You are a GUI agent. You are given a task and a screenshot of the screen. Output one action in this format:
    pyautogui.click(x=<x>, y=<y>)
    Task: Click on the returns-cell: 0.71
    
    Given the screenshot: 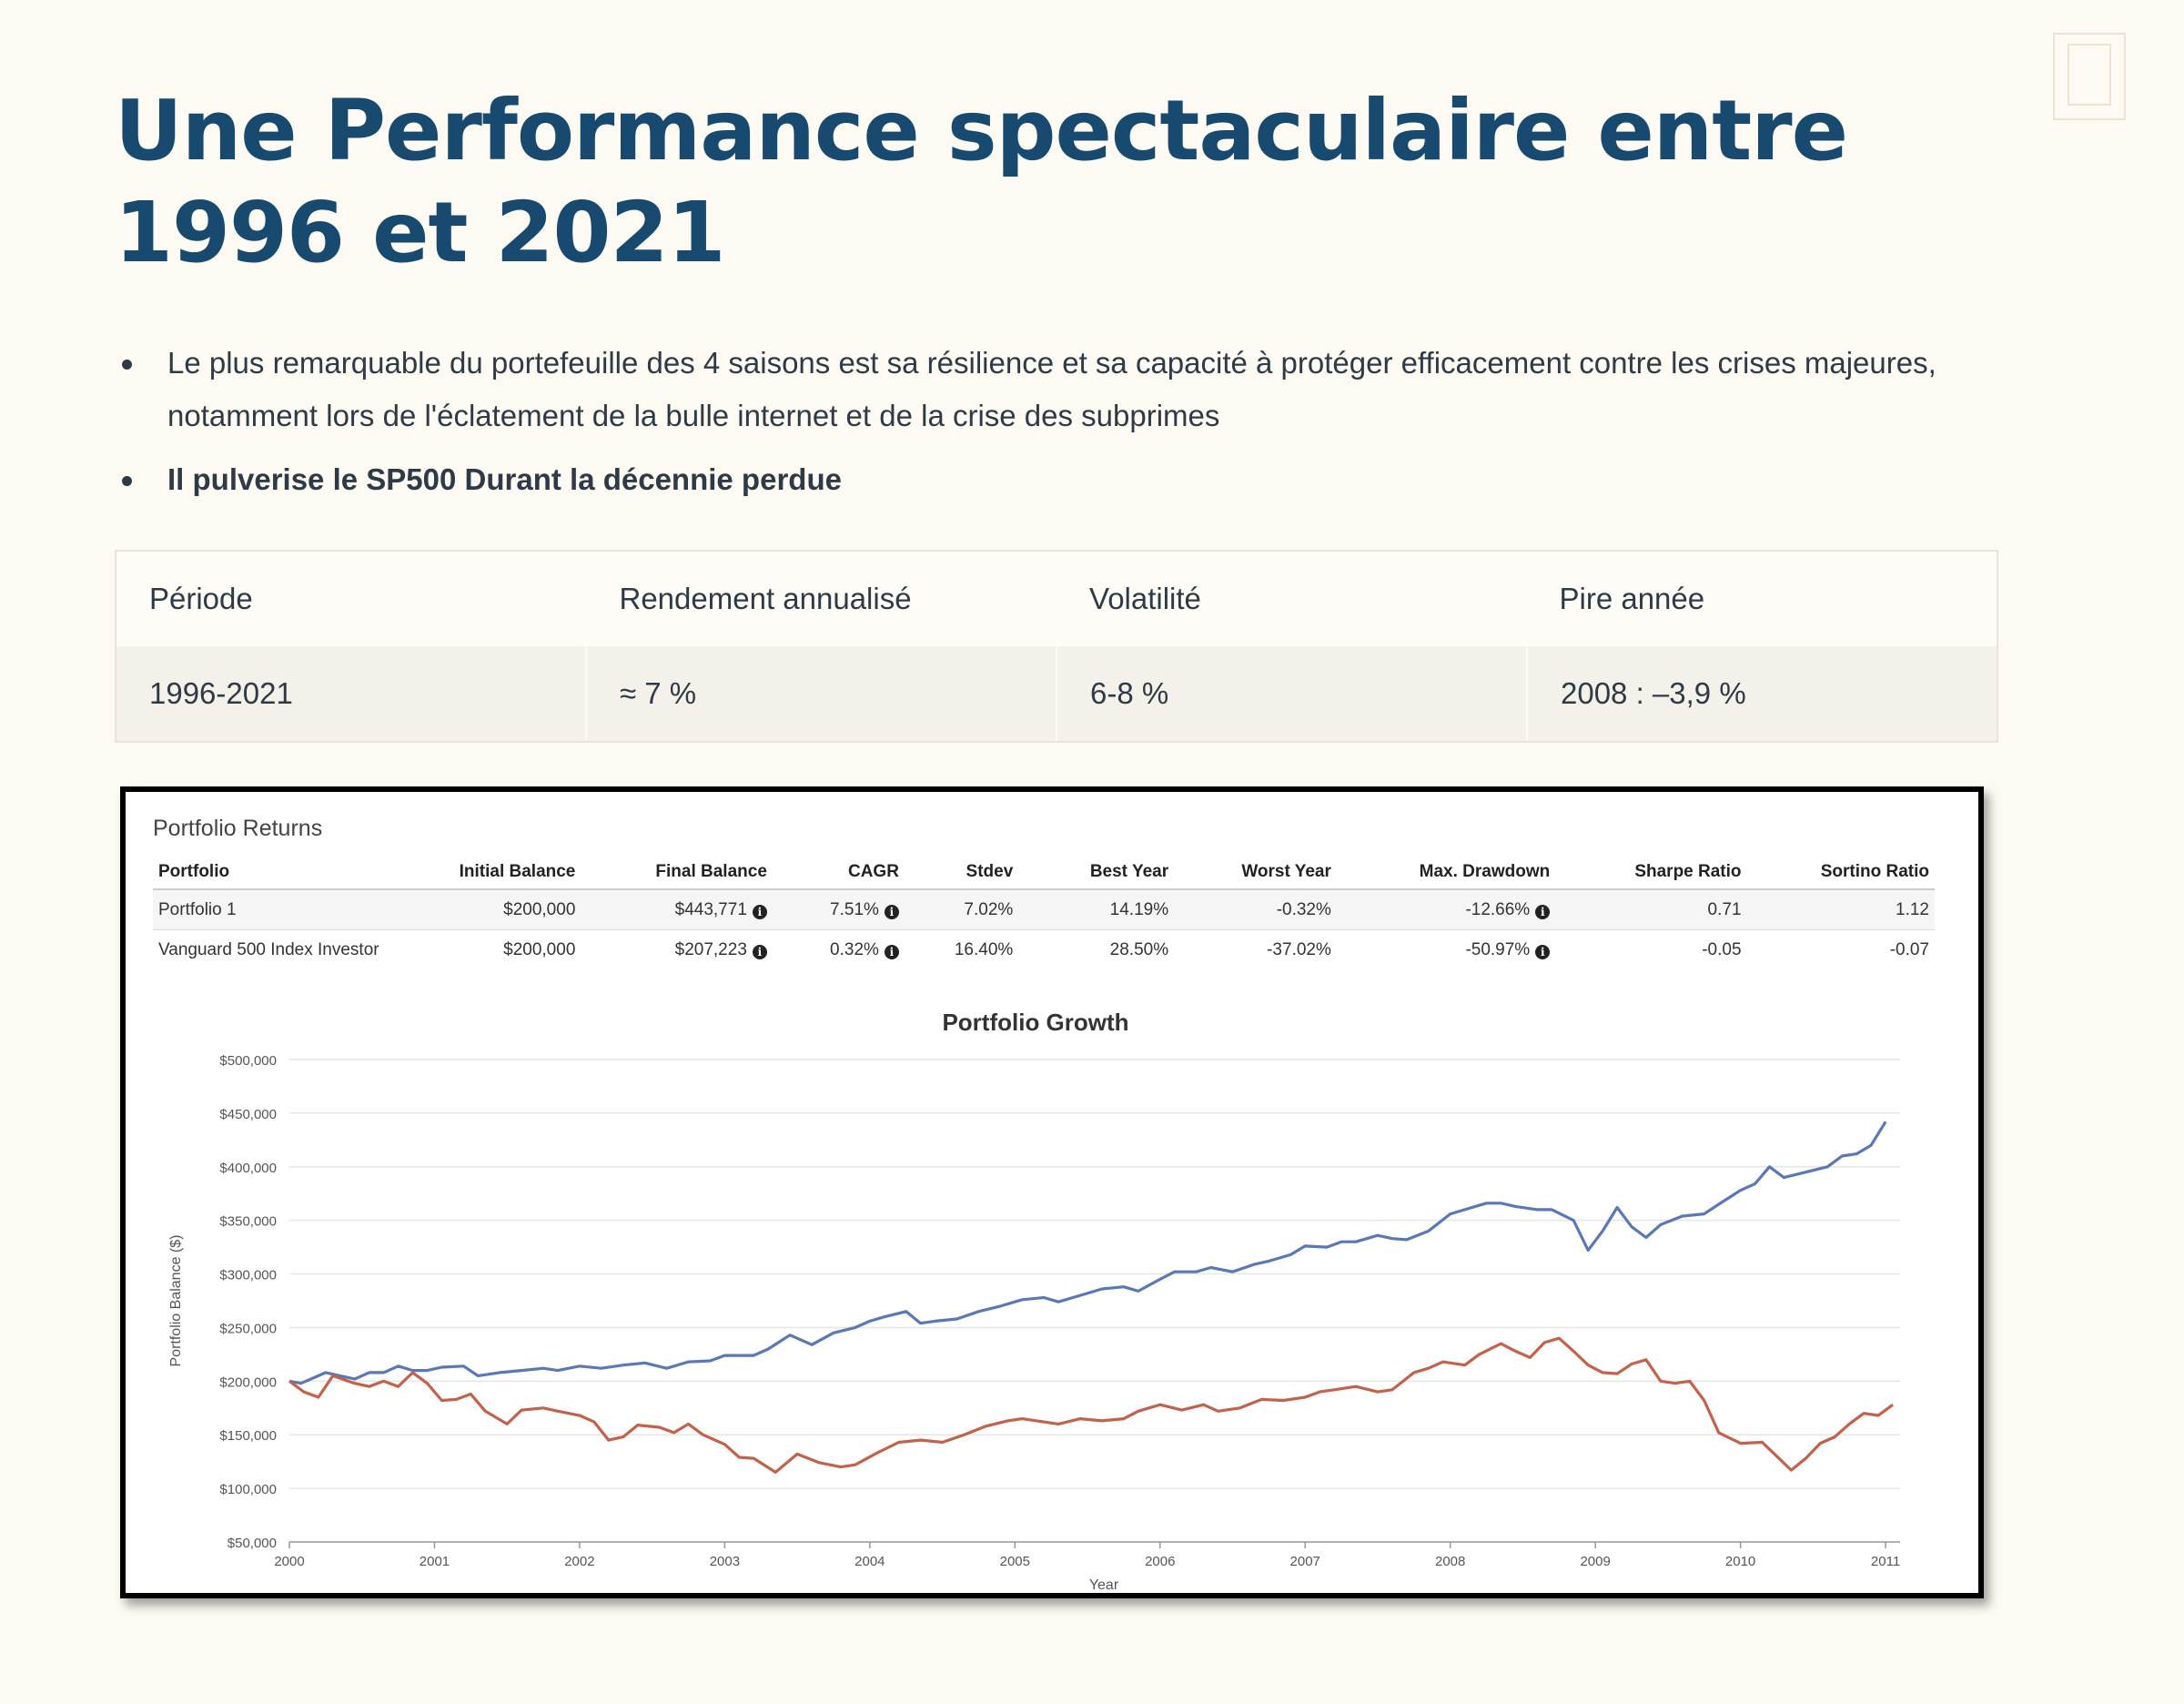 What is the action you would take?
    pyautogui.click(x=1651, y=910)
    